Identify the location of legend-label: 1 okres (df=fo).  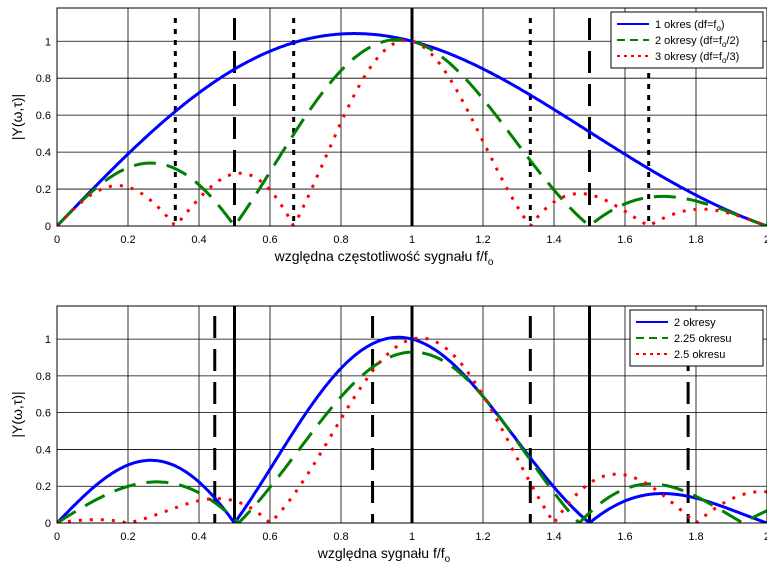
(690, 26).